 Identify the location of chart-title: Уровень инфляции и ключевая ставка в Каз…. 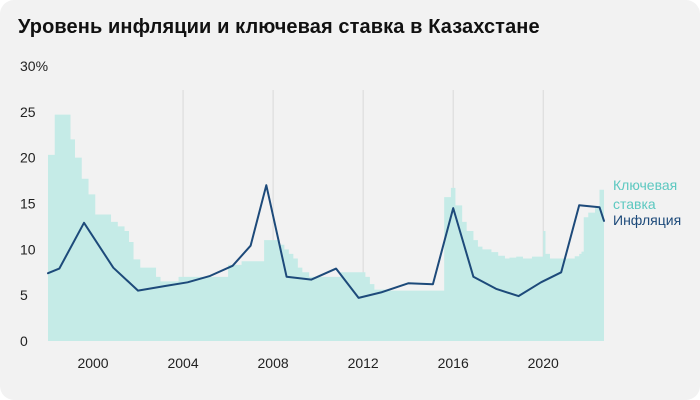
(279, 27).